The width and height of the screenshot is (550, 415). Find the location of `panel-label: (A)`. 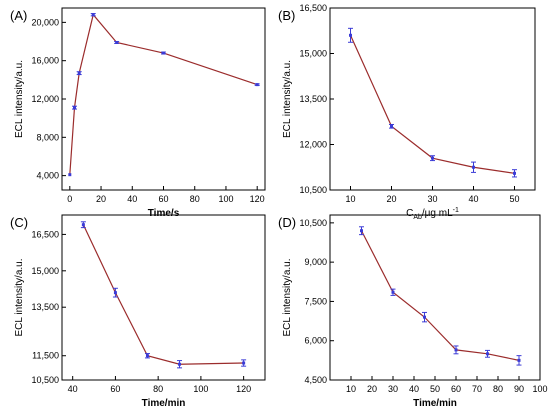

panel-label: (A) is located at coordinates (18, 15).